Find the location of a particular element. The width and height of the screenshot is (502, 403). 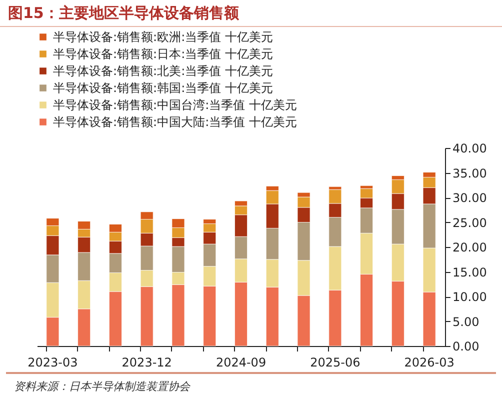

y-tick-label: 0.00 is located at coordinates (466, 347).